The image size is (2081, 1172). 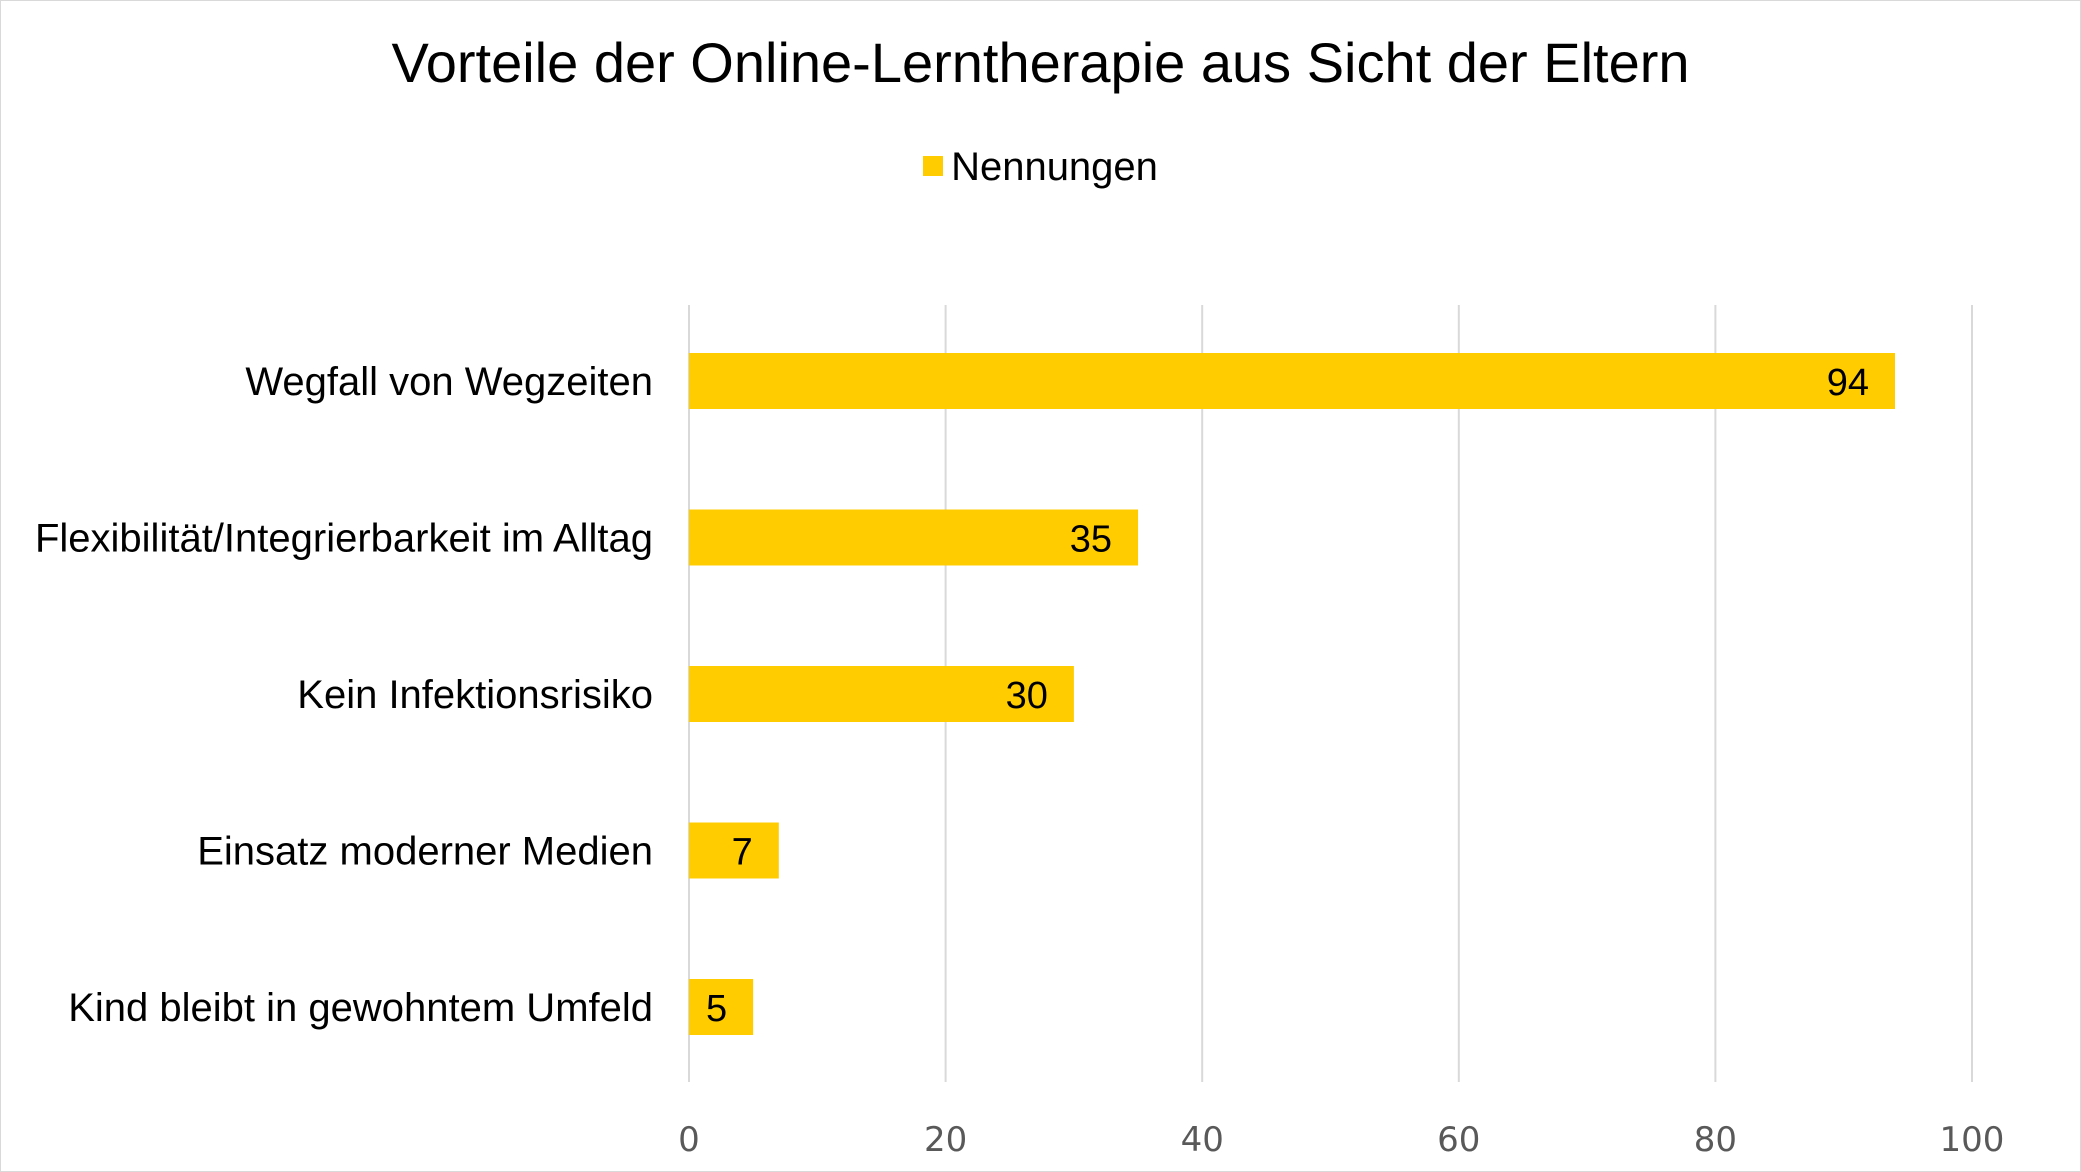 What do you see at coordinates (1027, 696) in the screenshot?
I see `data-label-2: 30` at bounding box center [1027, 696].